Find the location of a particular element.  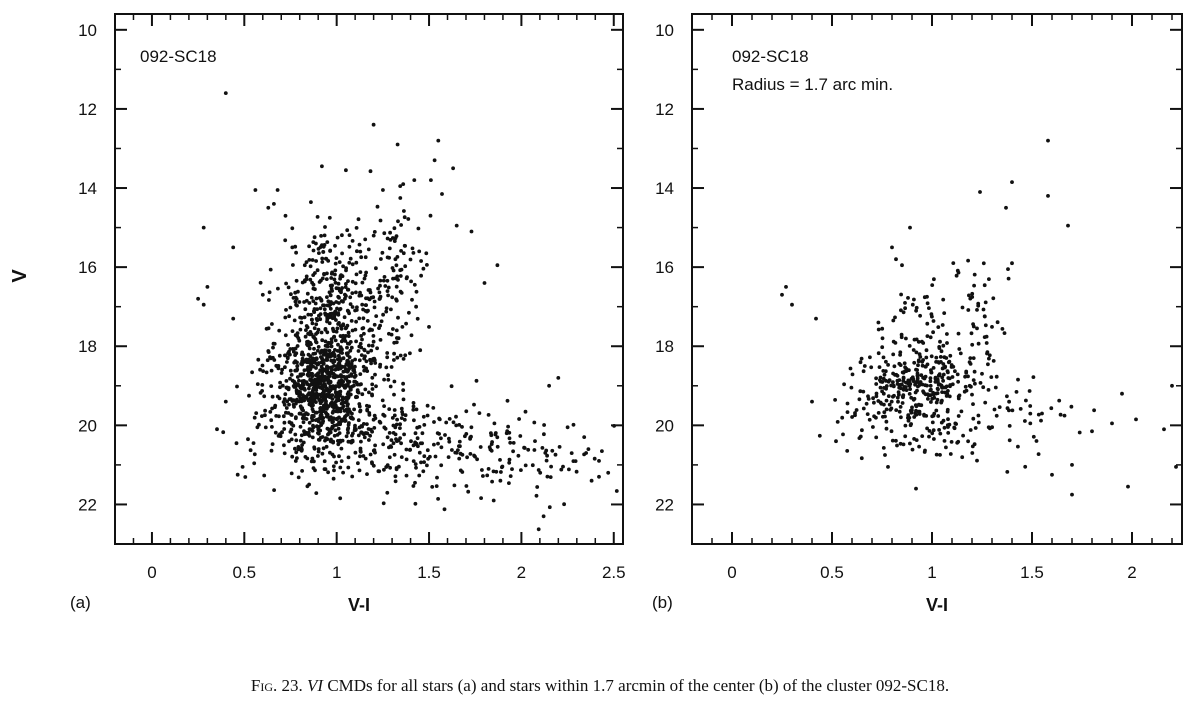

b-xtick-label: 1 is located at coordinates (931, 572).